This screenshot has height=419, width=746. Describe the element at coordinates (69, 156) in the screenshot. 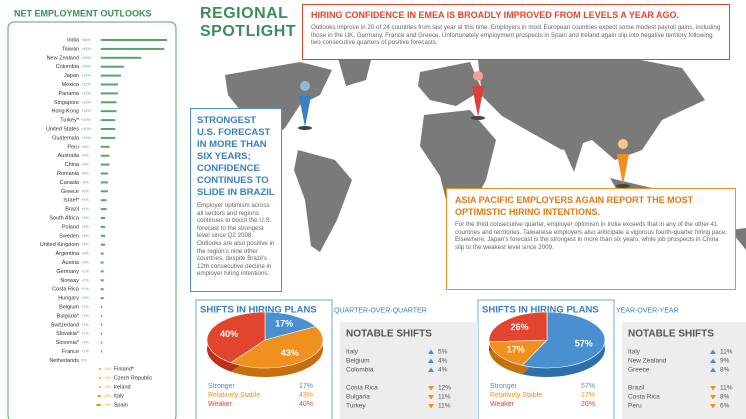

I see `country-label: Australia` at that location.